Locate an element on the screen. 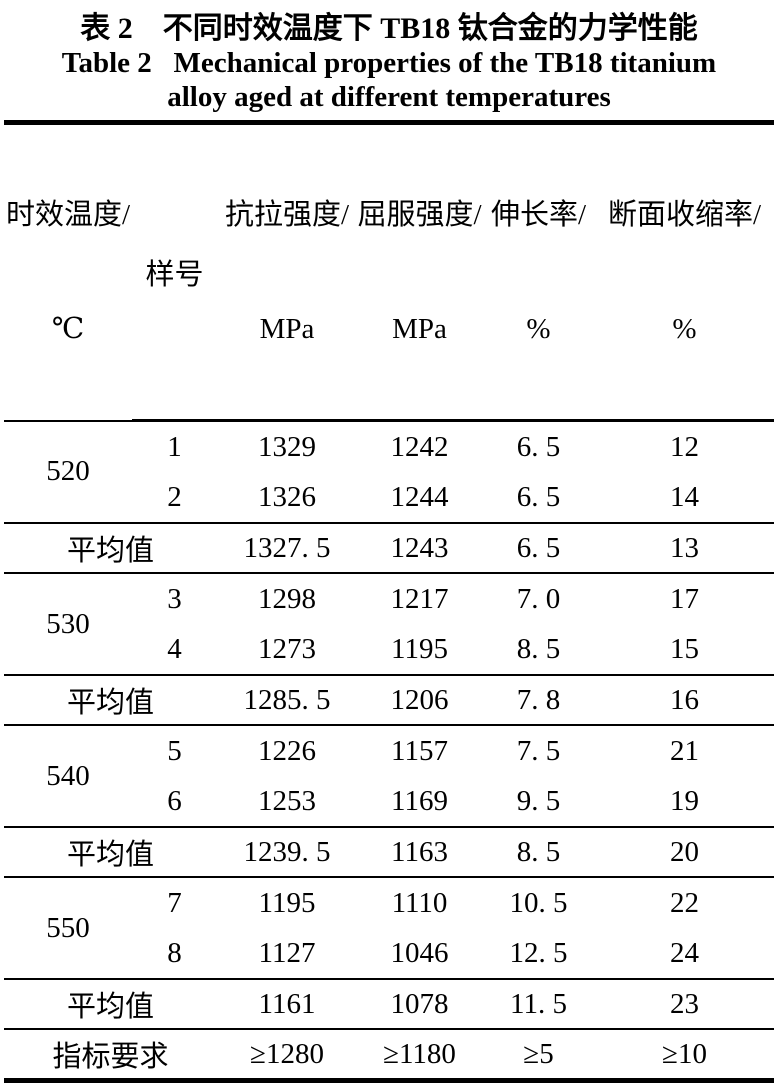 The width and height of the screenshot is (778, 1083). avg-row: 平均值 1239. 5 1163 8. 5 20 is located at coordinates (389, 852).